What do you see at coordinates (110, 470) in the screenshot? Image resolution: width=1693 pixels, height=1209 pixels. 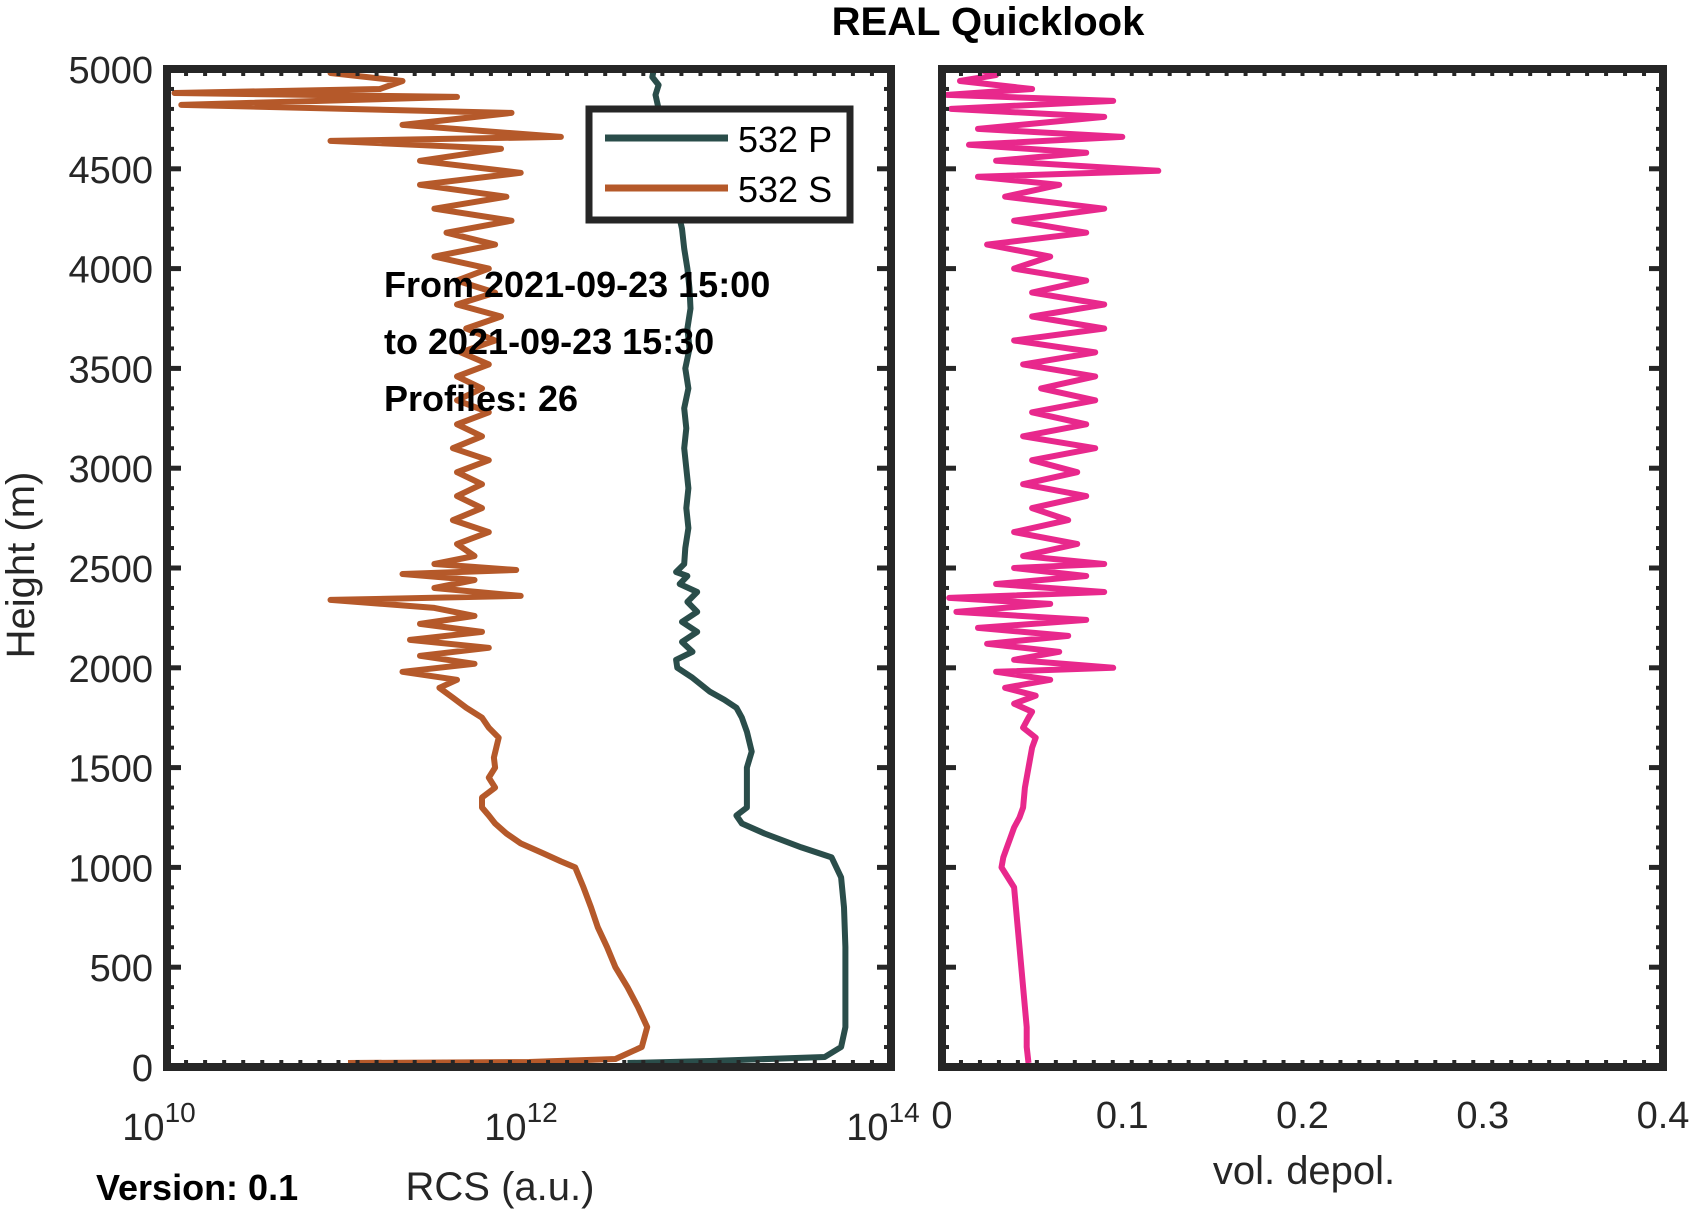 I see `y-tick-label: 3000` at bounding box center [110, 470].